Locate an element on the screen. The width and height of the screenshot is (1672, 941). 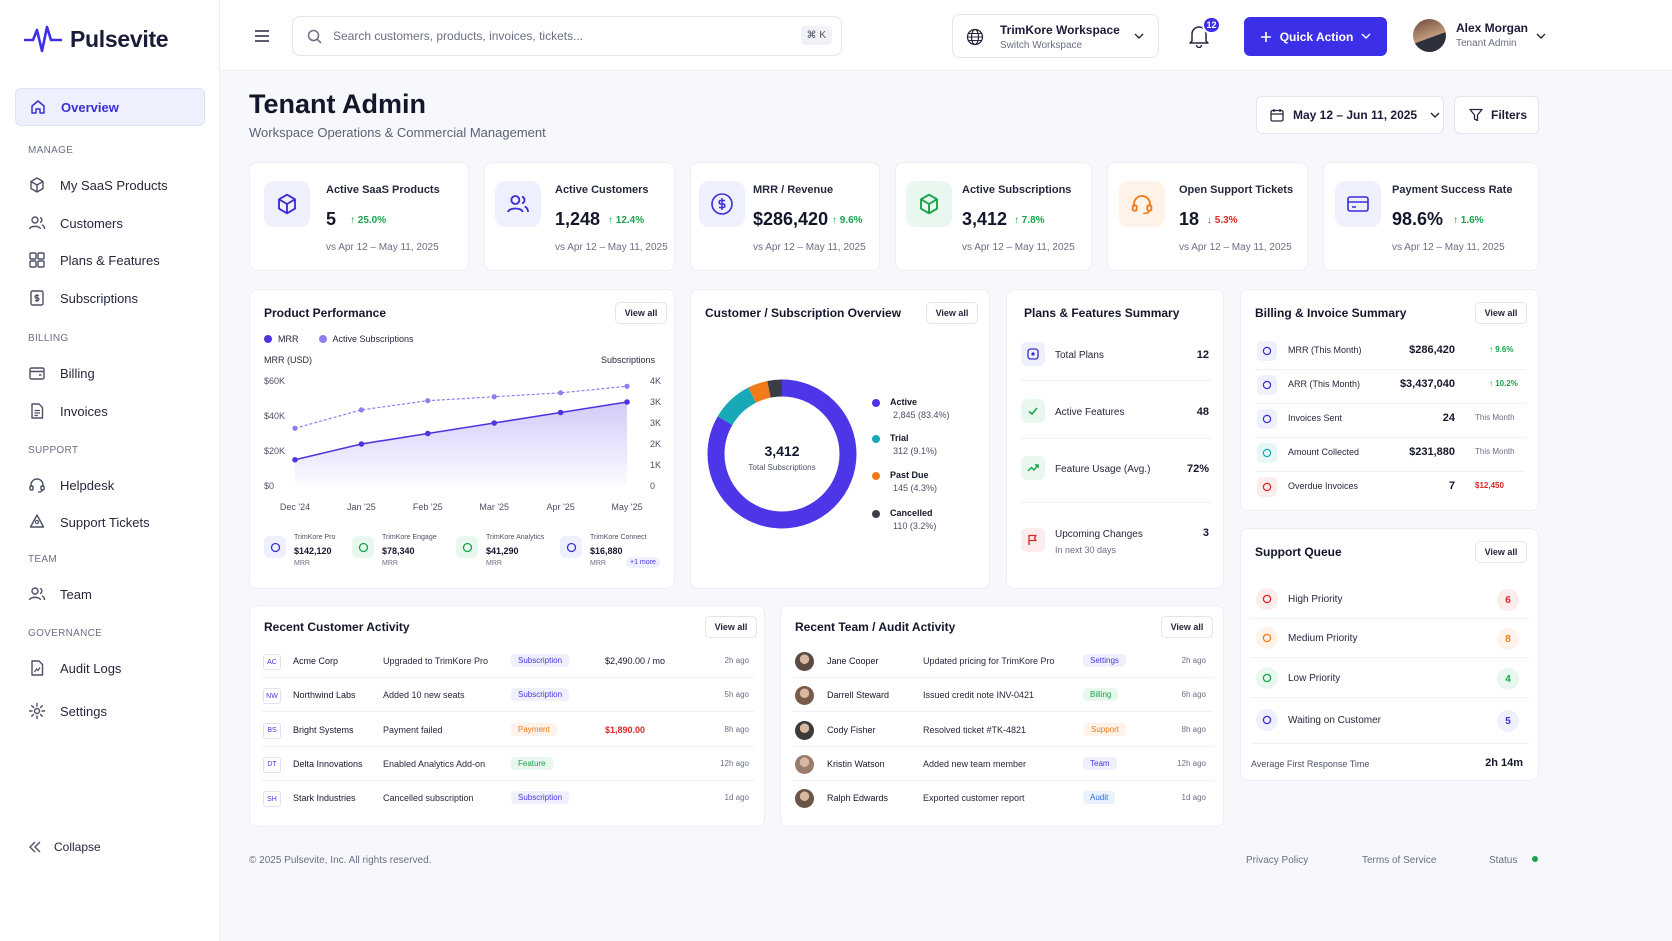
users-icon is located at coordinates (518, 204).